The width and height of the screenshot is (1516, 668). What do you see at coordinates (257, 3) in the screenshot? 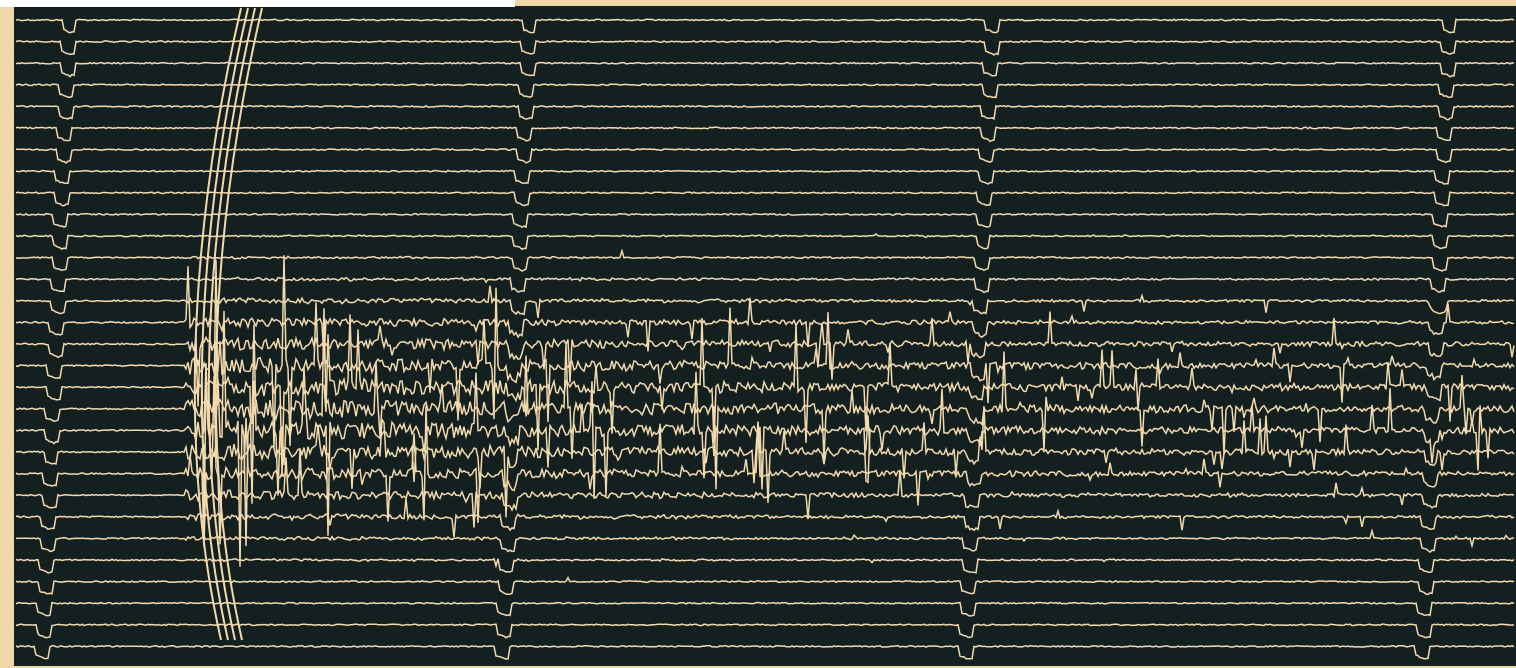
I see `scan-edge` at bounding box center [257, 3].